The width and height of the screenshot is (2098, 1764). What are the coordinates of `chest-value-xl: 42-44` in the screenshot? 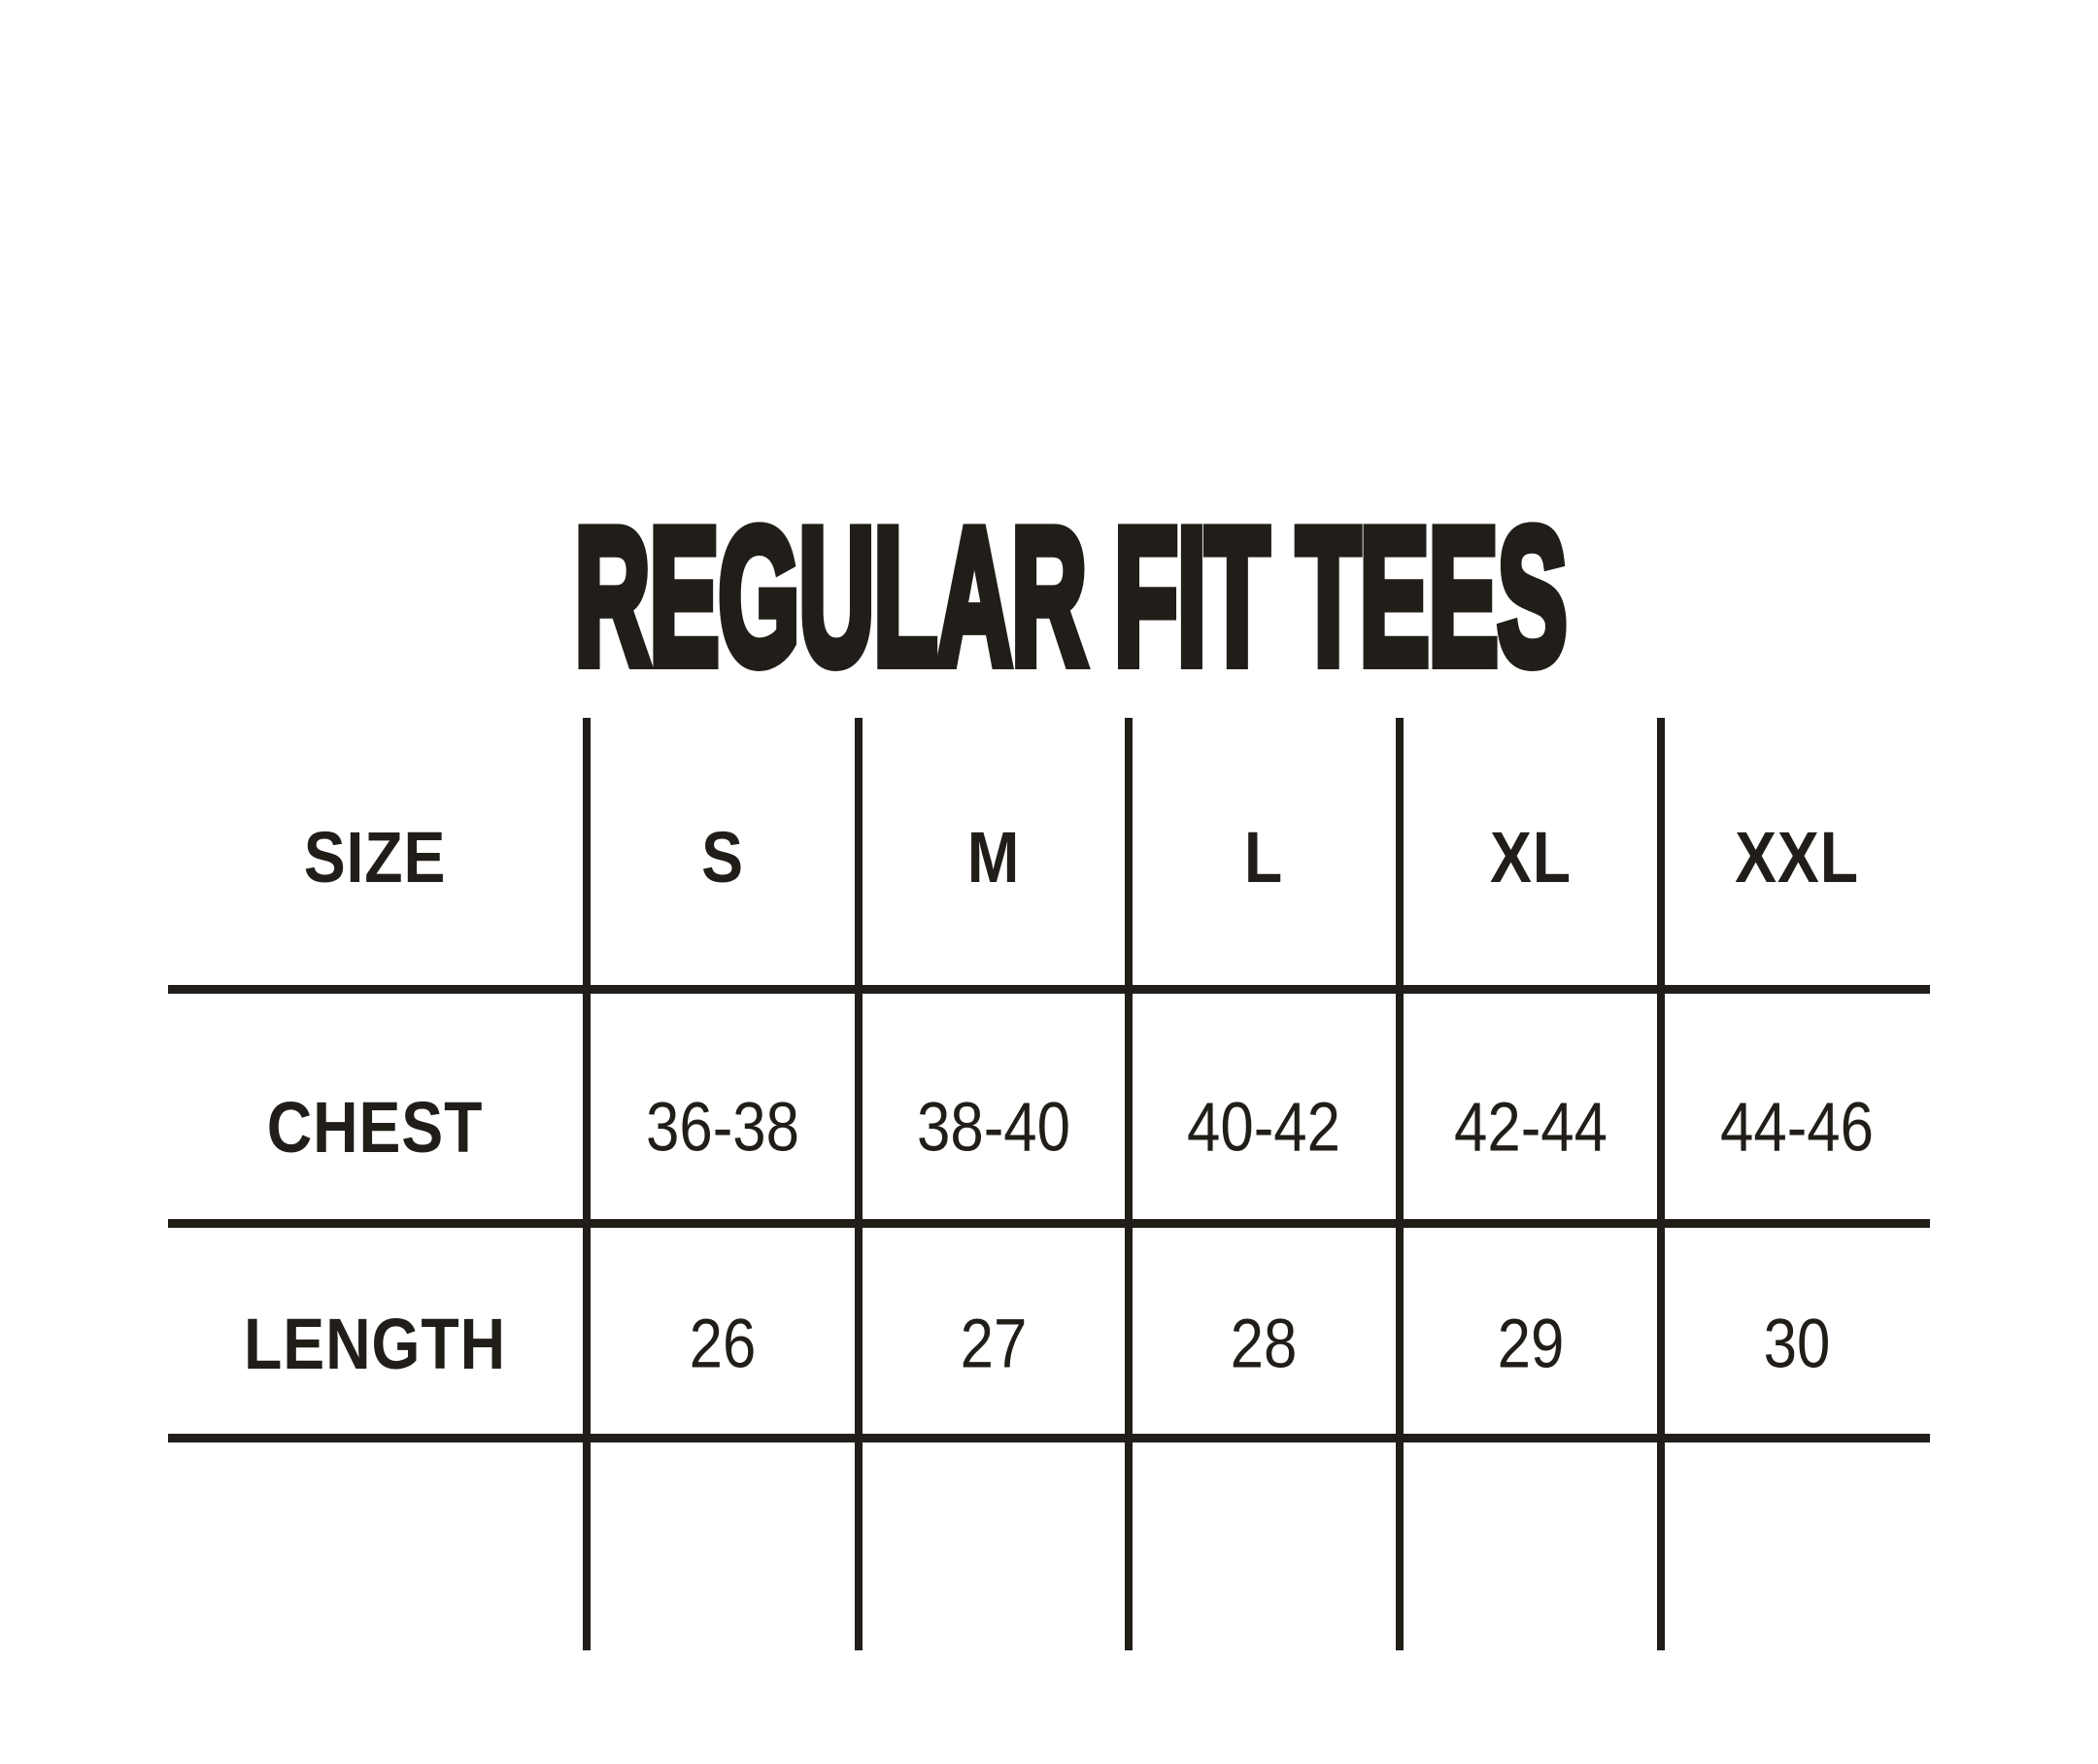 It's located at (1530, 1128).